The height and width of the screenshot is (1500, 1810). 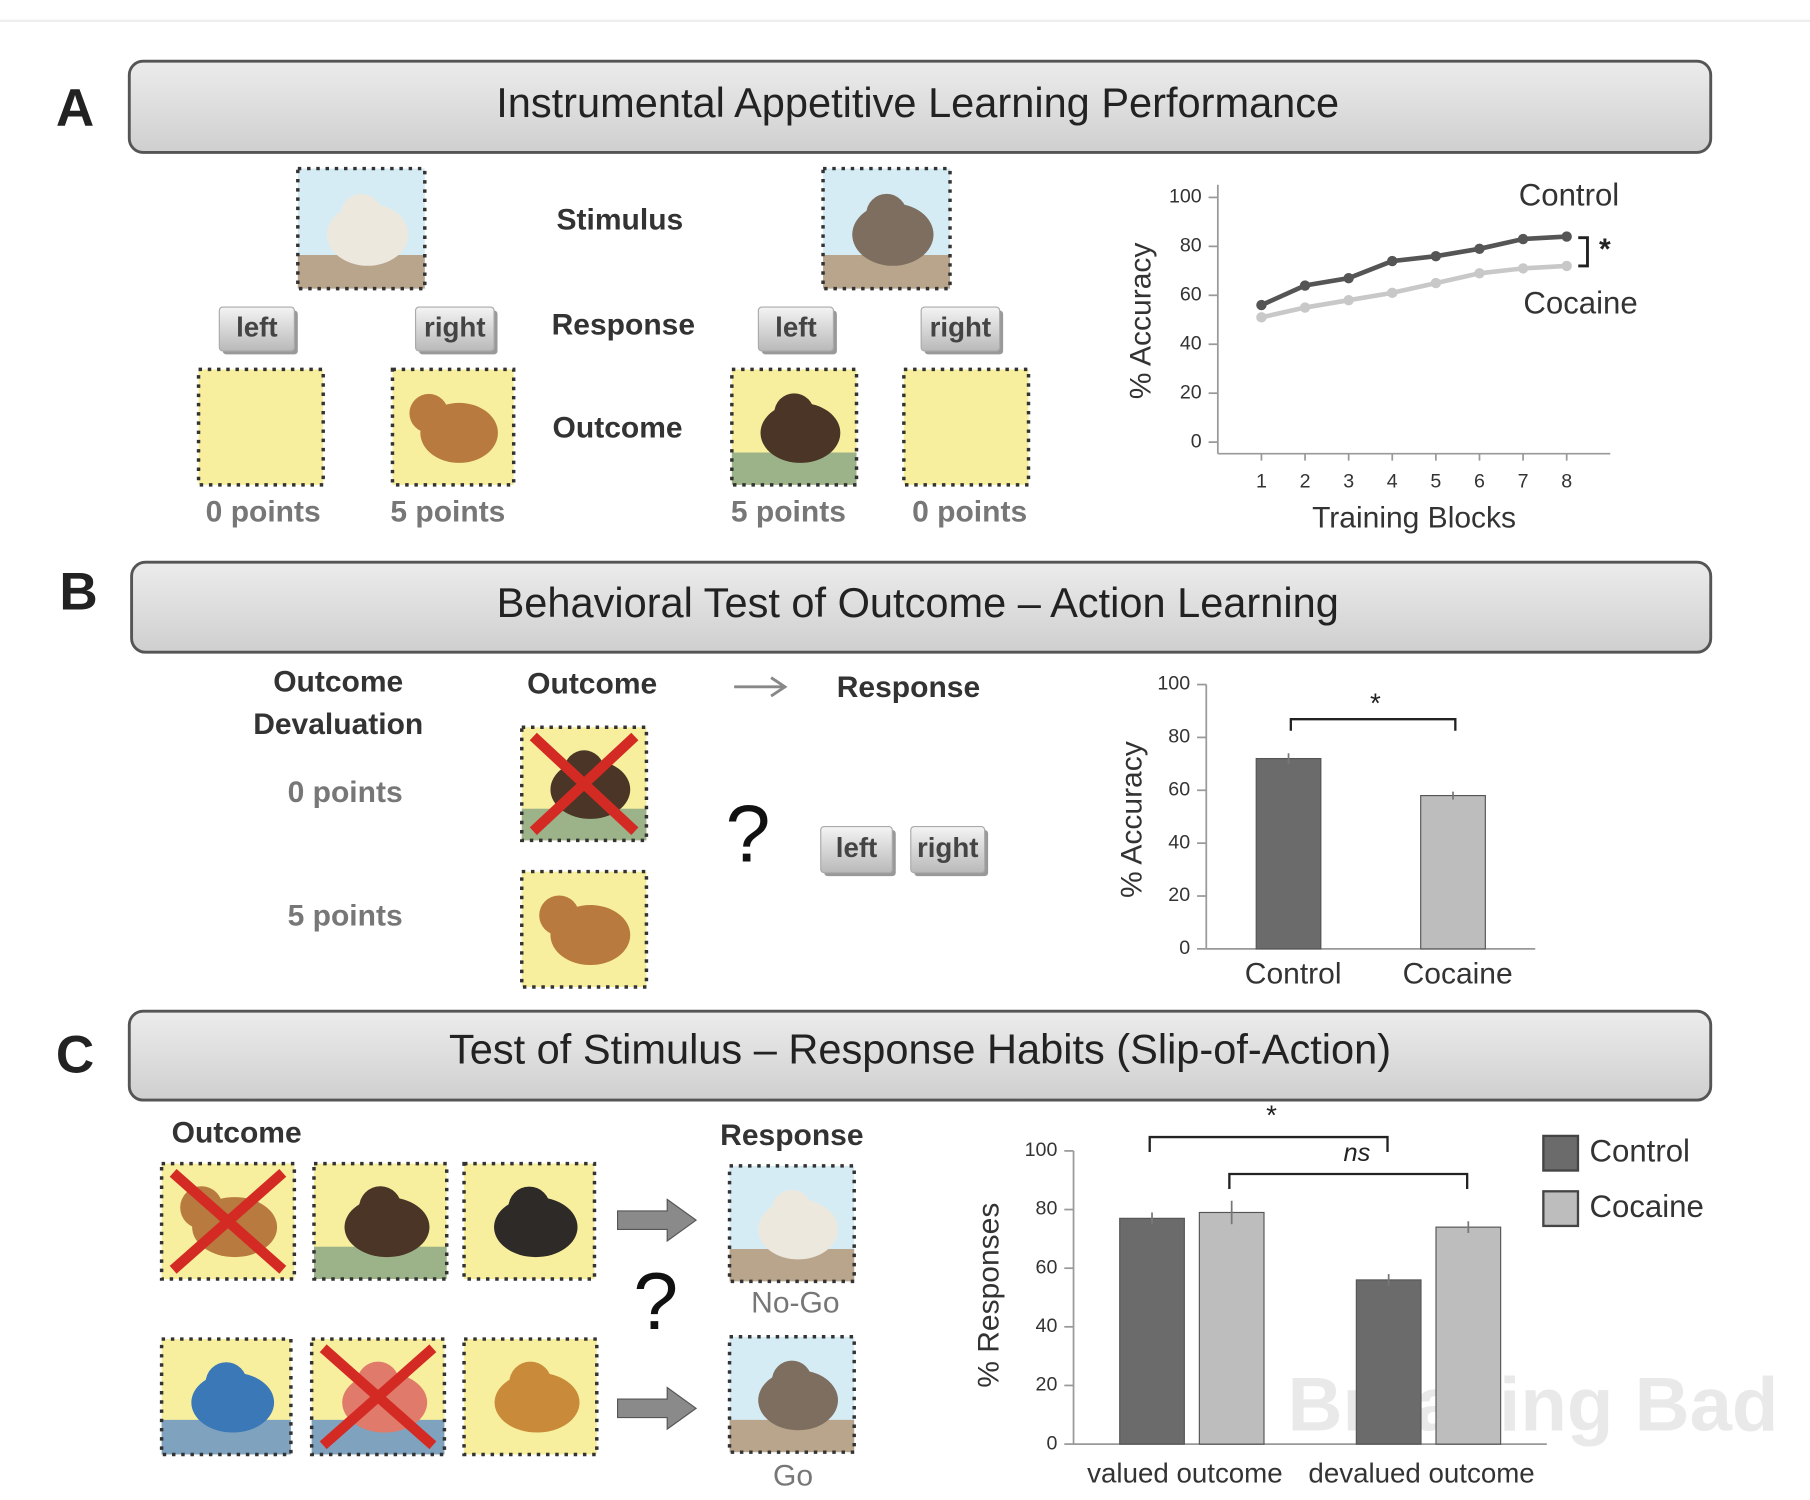 I want to click on x-tick-label: 1, so click(x=1261, y=482).